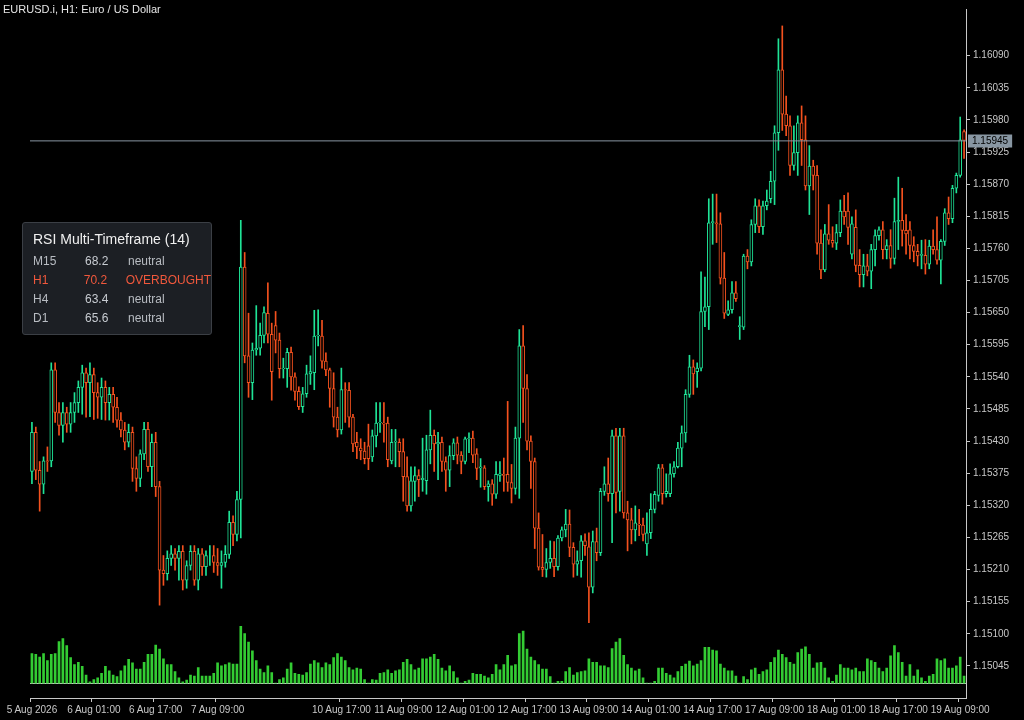 The height and width of the screenshot is (720, 1024). I want to click on y-tick-label: 1.15375, so click(991, 472).